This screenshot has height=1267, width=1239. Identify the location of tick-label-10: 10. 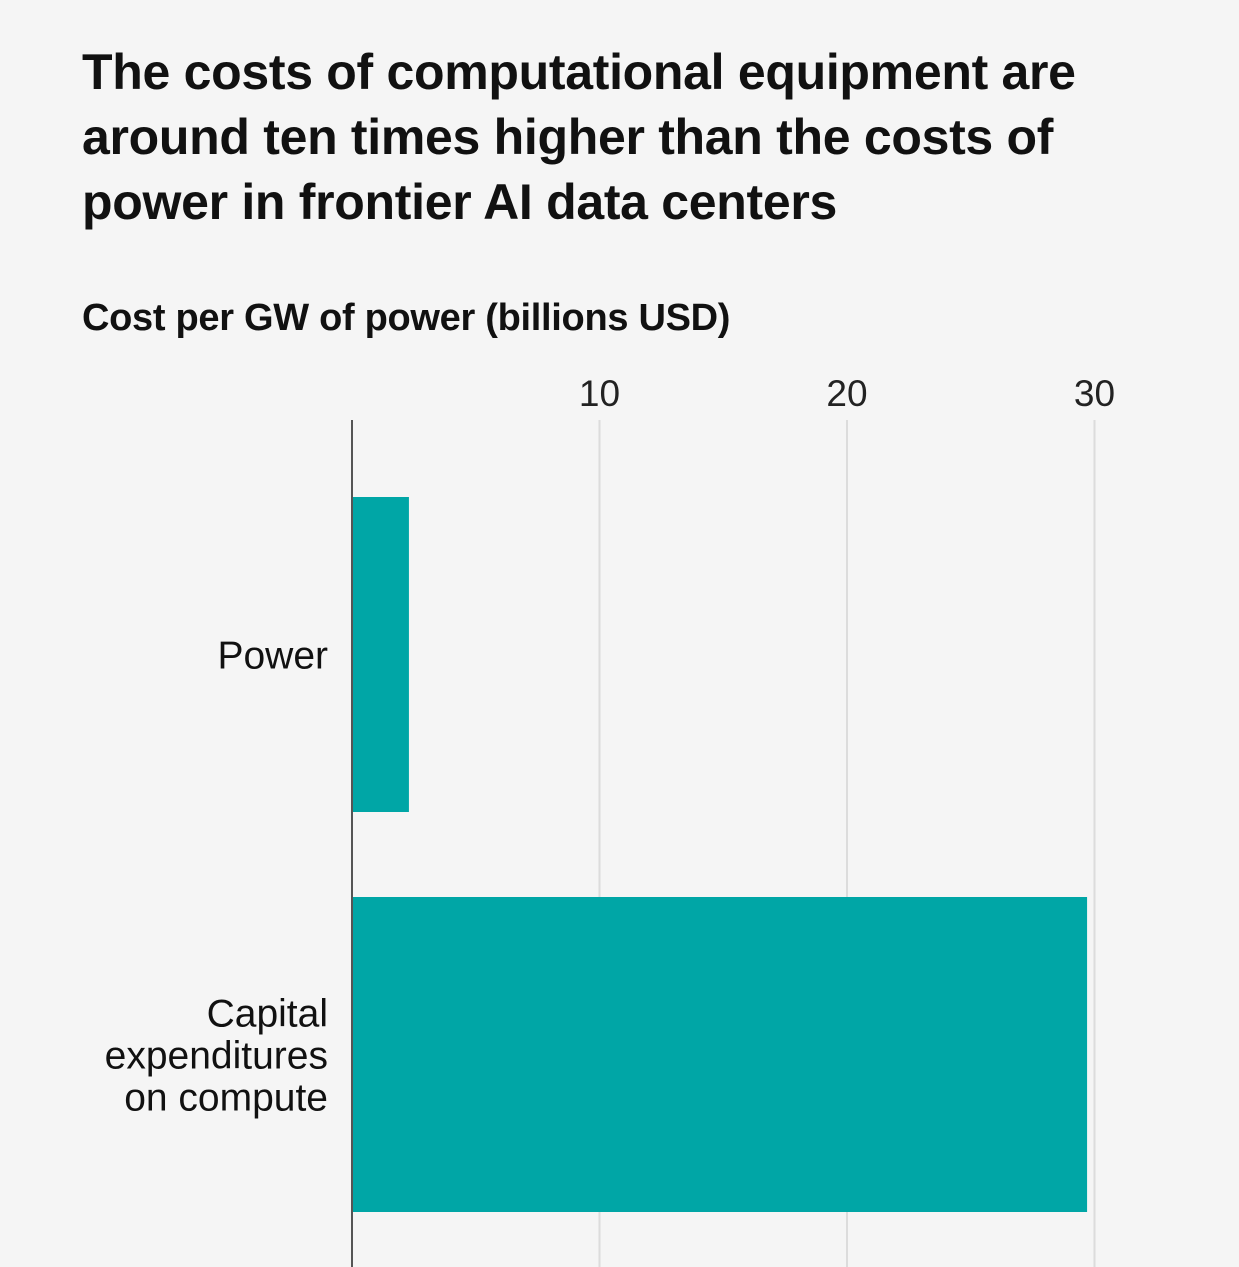
(599, 393).